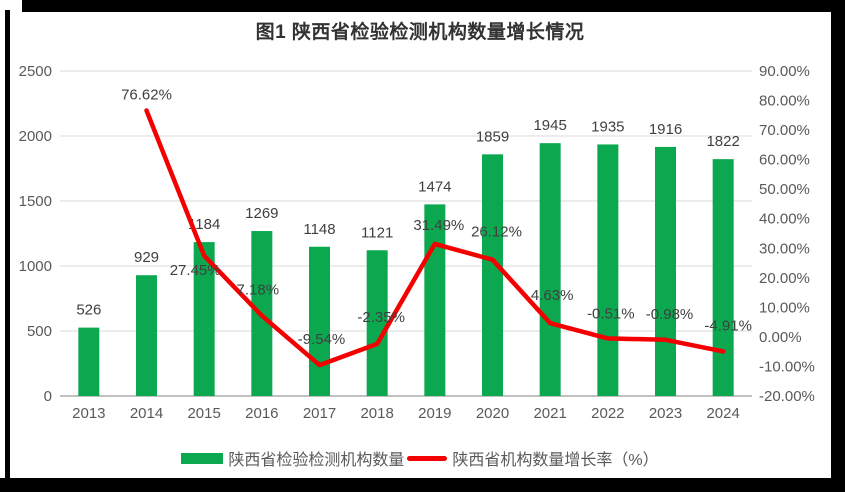 The width and height of the screenshot is (845, 492). What do you see at coordinates (784, 189) in the screenshot?
I see `right-axis-tick: 50.00%` at bounding box center [784, 189].